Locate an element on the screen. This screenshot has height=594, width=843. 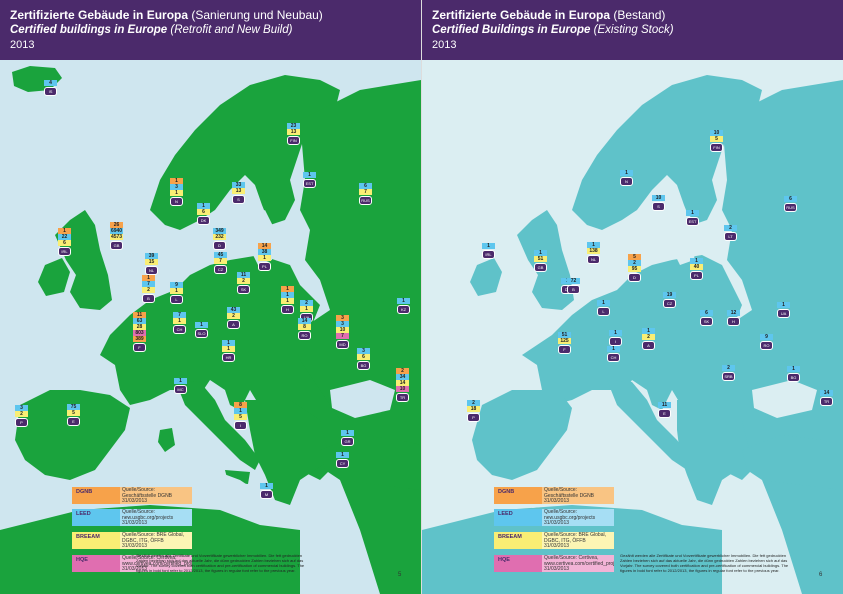
marker-value: 38 is located at coordinates (264, 252).